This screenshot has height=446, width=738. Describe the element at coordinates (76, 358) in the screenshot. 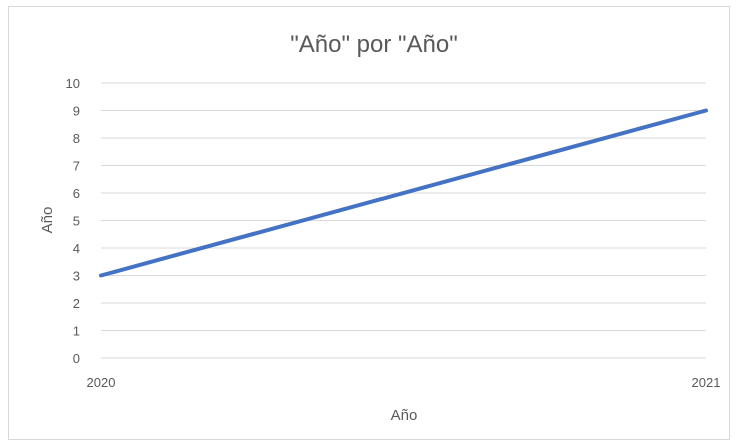

I see `y-tick-label: 0` at that location.